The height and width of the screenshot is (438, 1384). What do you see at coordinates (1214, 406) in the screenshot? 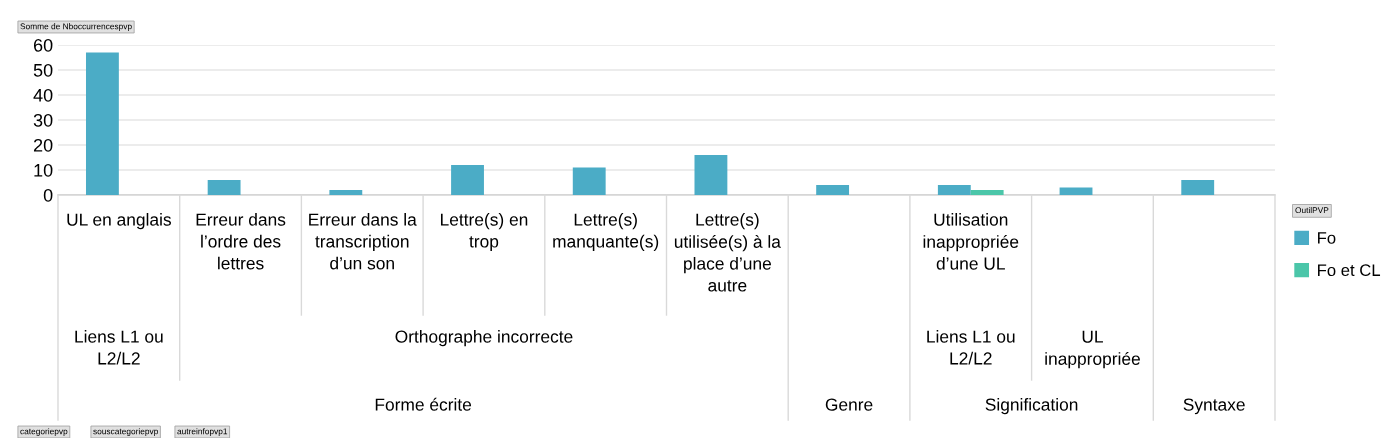
I see `text: Syntaxe` at bounding box center [1214, 406].